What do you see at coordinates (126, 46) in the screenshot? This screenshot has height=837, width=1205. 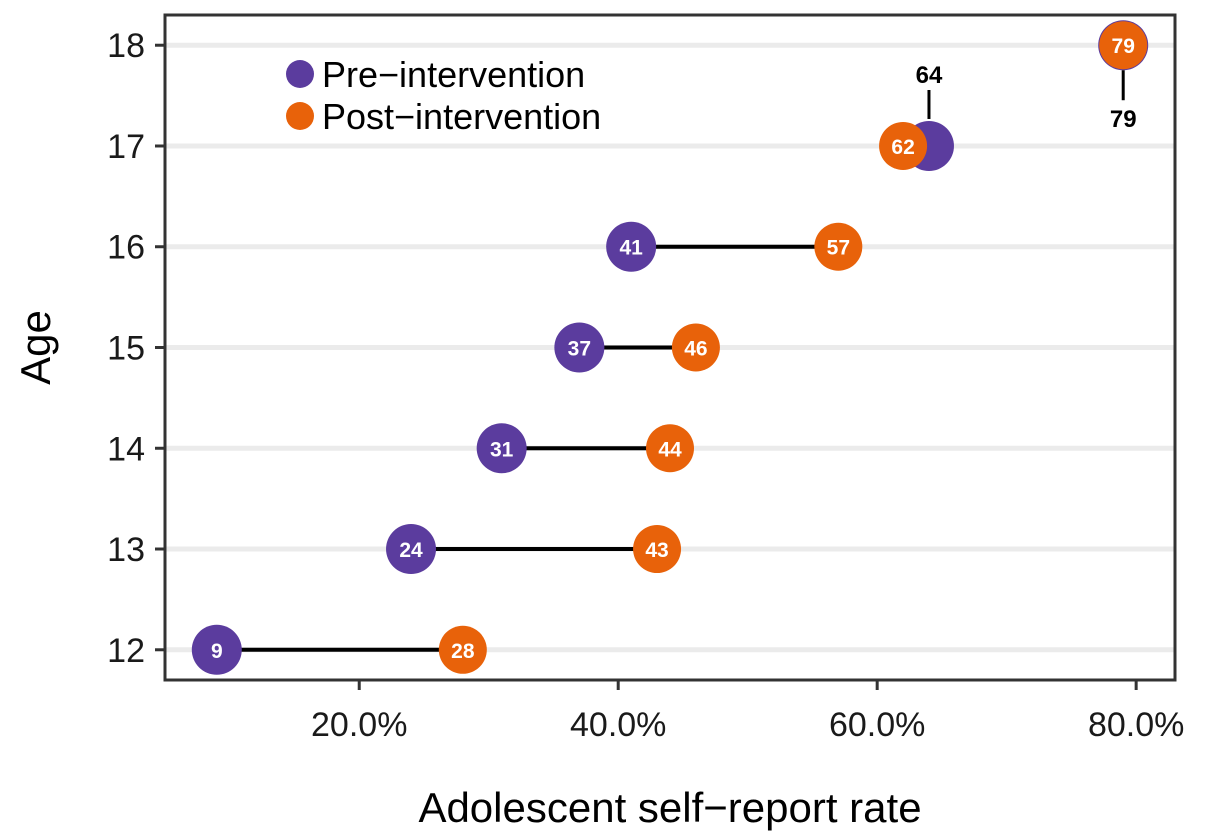 I see `y-tick-label: 18` at bounding box center [126, 46].